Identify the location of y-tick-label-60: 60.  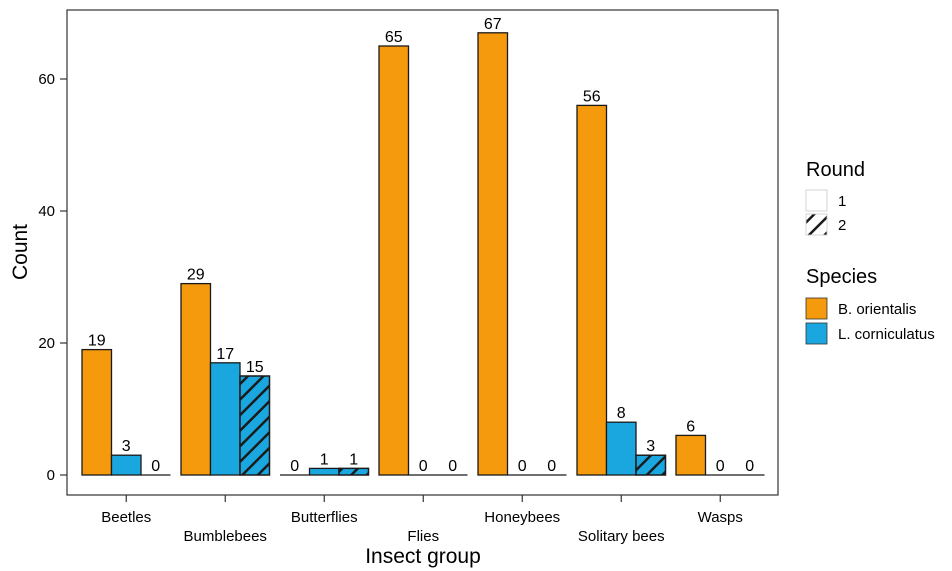
(46, 79).